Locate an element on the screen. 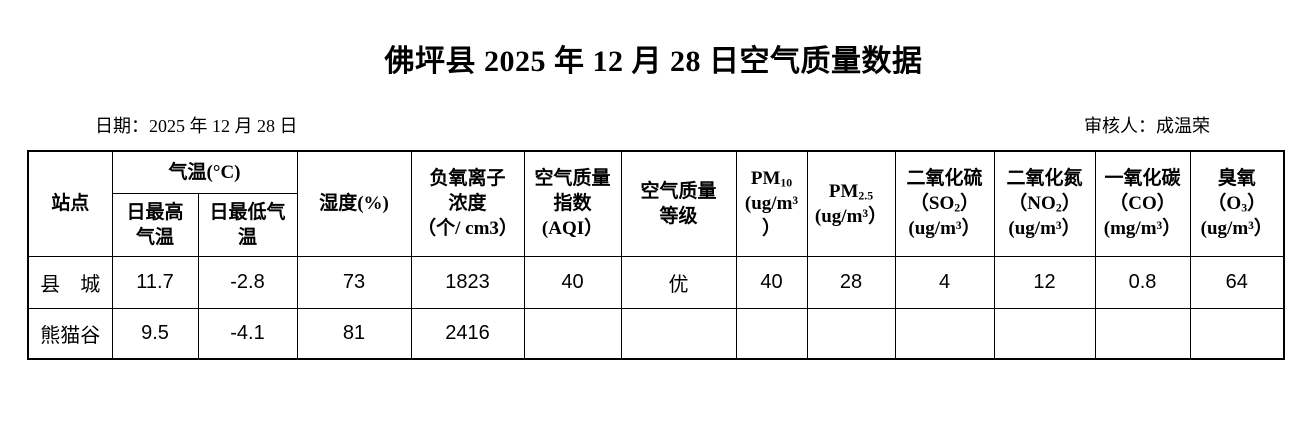 Image resolution: width=1307 pixels, height=421 pixels. col-header-pm25: PM2.5 (ug/m³） is located at coordinates (851, 203).